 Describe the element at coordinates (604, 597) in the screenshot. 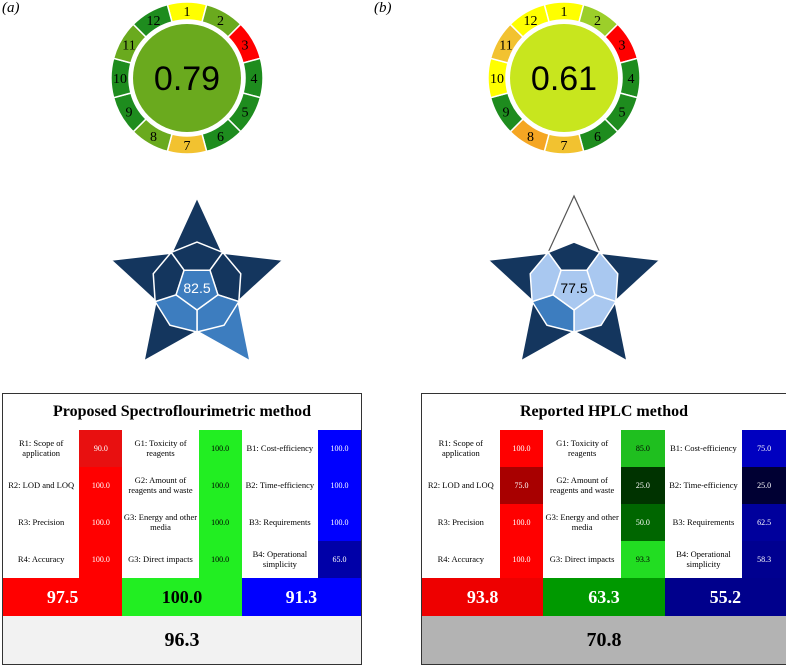

I see `color-score: 63.3` at that location.